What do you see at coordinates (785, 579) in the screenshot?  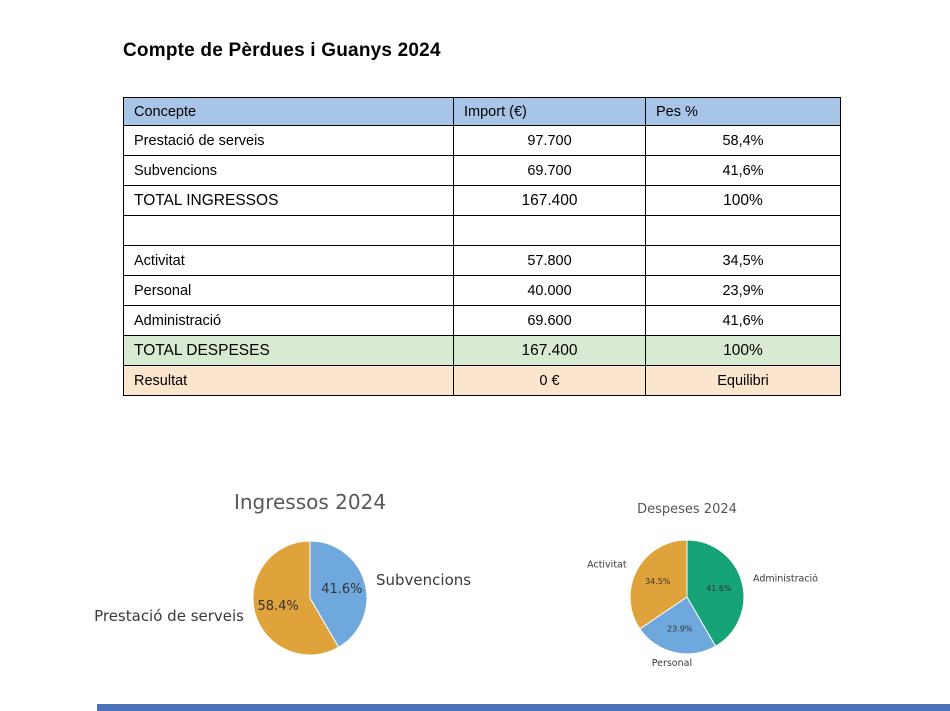 I see `pie-label-administraci: Administració` at bounding box center [785, 579].